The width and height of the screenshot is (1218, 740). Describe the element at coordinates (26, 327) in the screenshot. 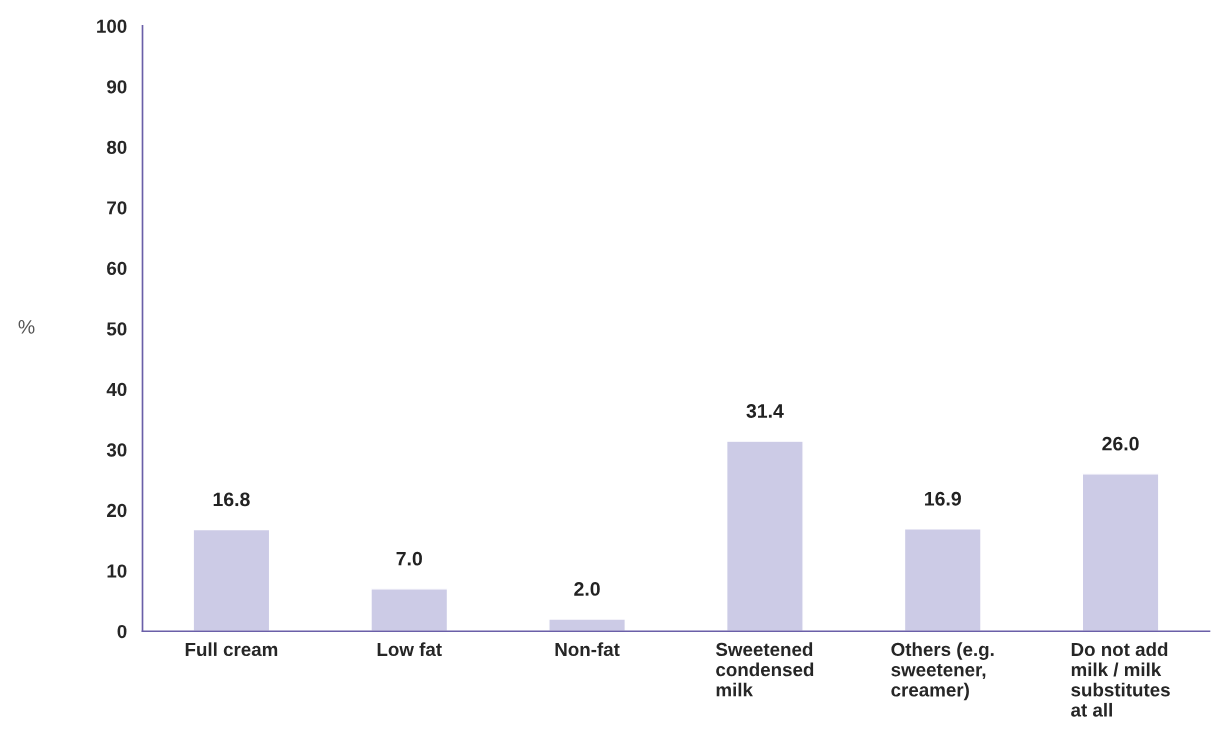

I see `y-axis-title: %` at that location.